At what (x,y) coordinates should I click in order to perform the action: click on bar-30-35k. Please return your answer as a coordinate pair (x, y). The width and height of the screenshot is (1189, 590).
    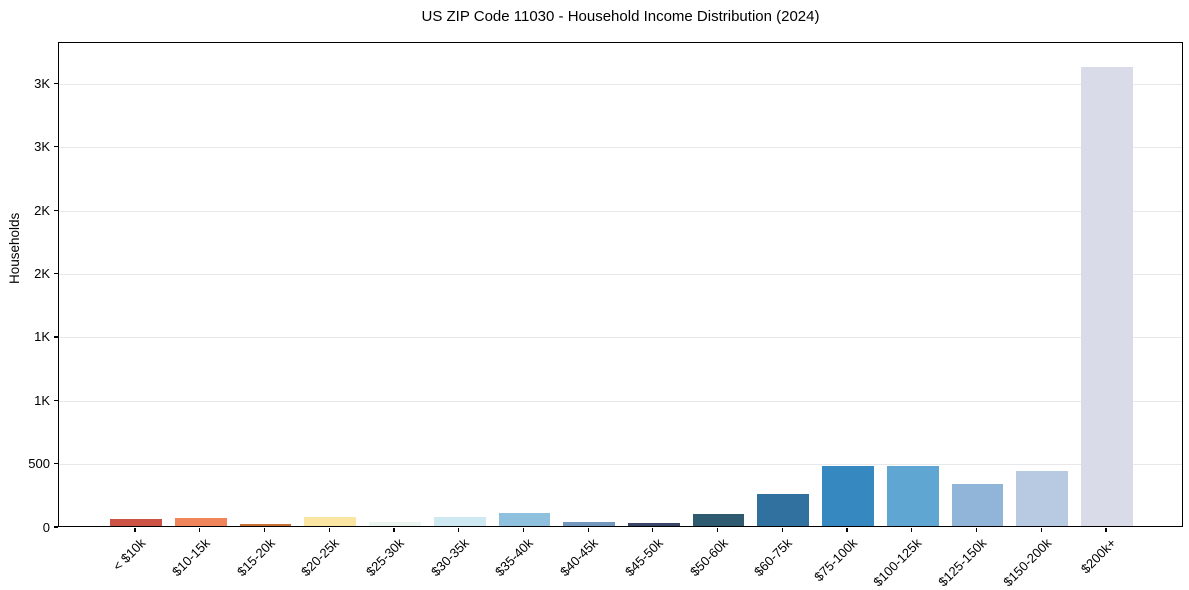
    Looking at the image, I should click on (459, 521).